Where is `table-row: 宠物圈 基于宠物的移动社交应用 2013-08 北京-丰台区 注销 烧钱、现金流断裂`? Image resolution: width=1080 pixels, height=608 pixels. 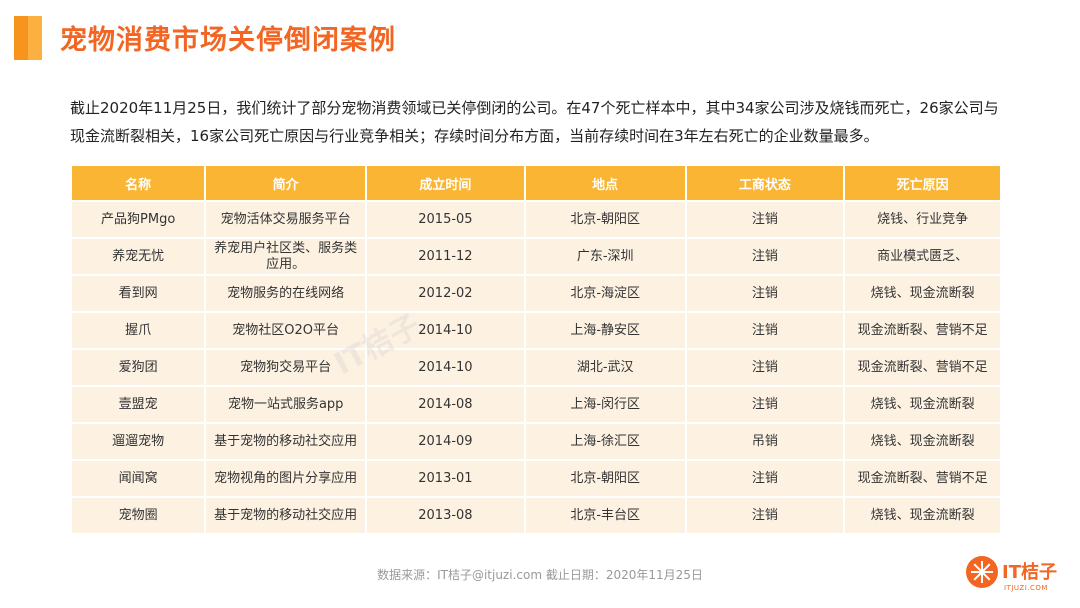
table-row: 宠物圈 基于宠物的移动社交应用 2013-08 北京-丰台区 注销 烧钱、现金流断裂 is located at coordinates (536, 515).